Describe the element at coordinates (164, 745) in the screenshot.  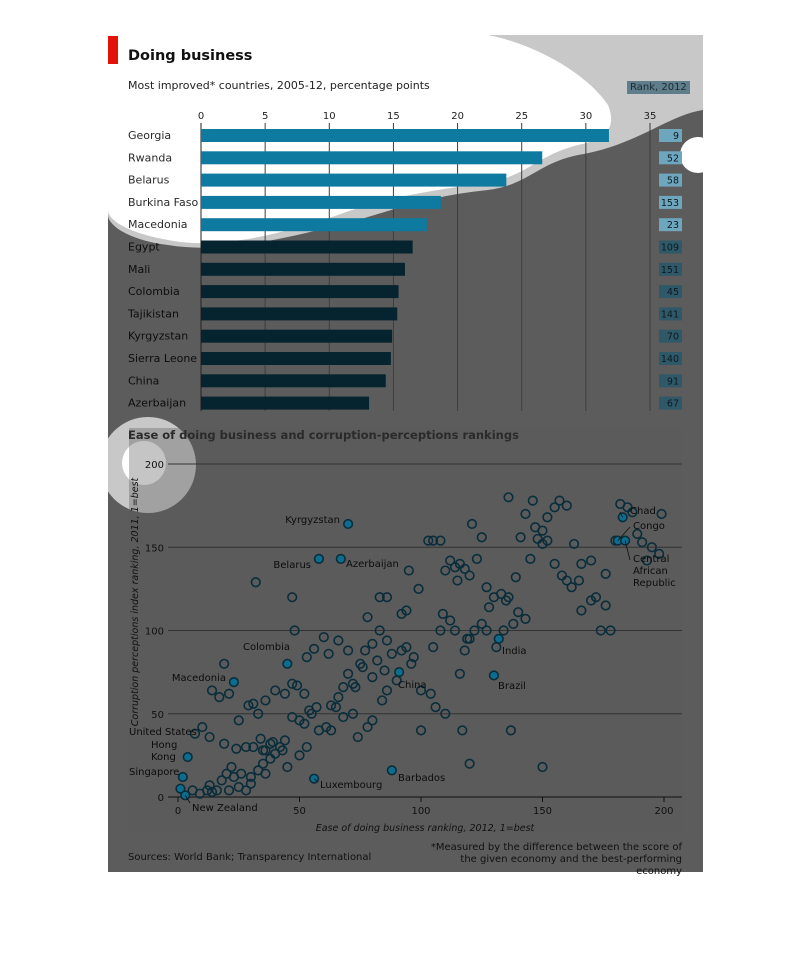
I see `scatter-point-label: Hong` at that location.